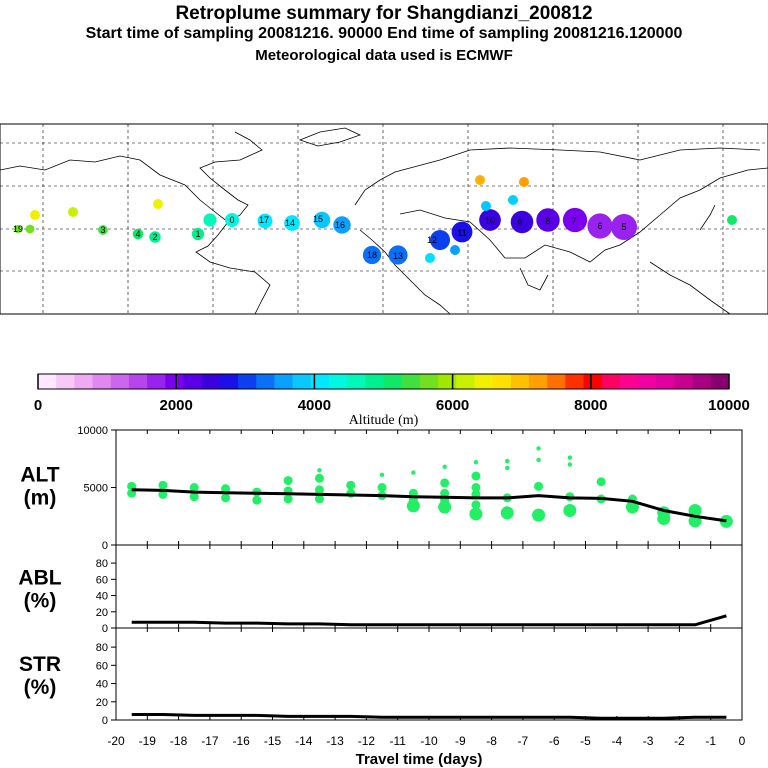 The height and width of the screenshot is (768, 768). I want to click on panel-frame-alt, so click(429, 487).